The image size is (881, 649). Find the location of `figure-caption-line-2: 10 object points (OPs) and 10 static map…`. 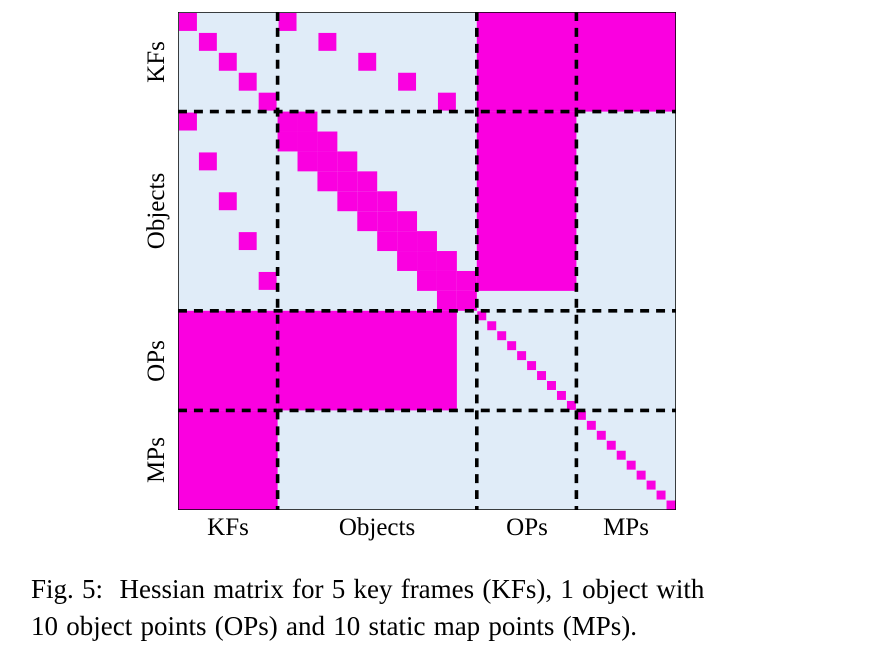

figure-caption-line-2: 10 object points (OPs) and 10 static map… is located at coordinates (334, 626).